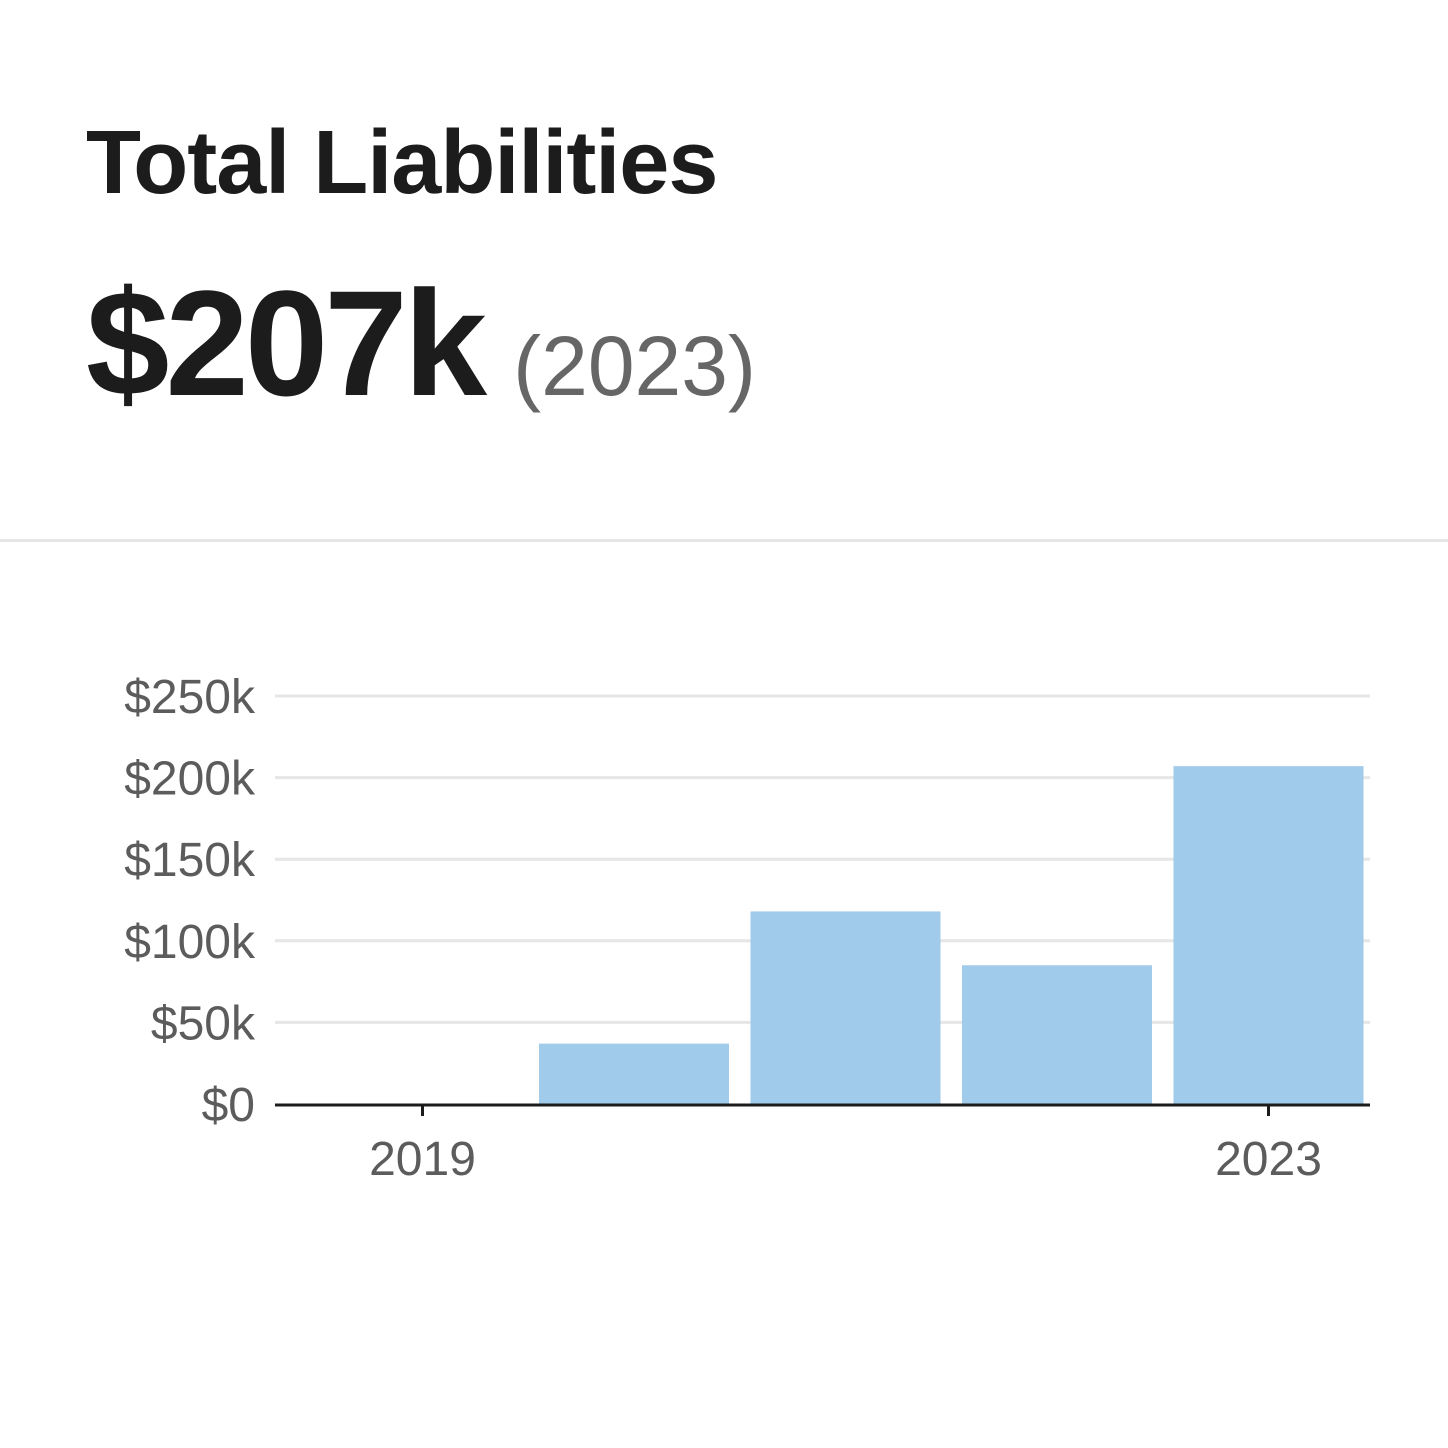 The image size is (1448, 1448). What do you see at coordinates (402, 163) in the screenshot?
I see `chart-title: Total Liabilities` at bounding box center [402, 163].